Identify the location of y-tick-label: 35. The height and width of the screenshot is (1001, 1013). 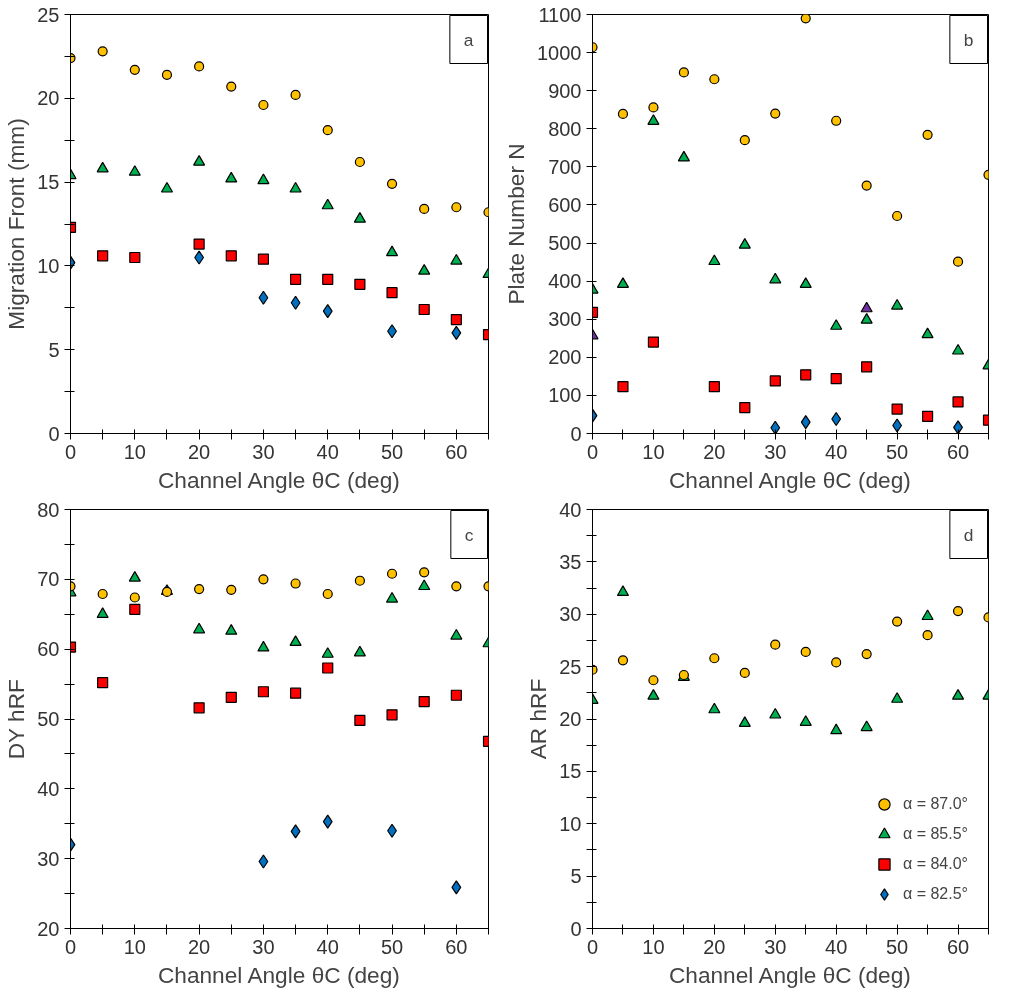
(570, 561).